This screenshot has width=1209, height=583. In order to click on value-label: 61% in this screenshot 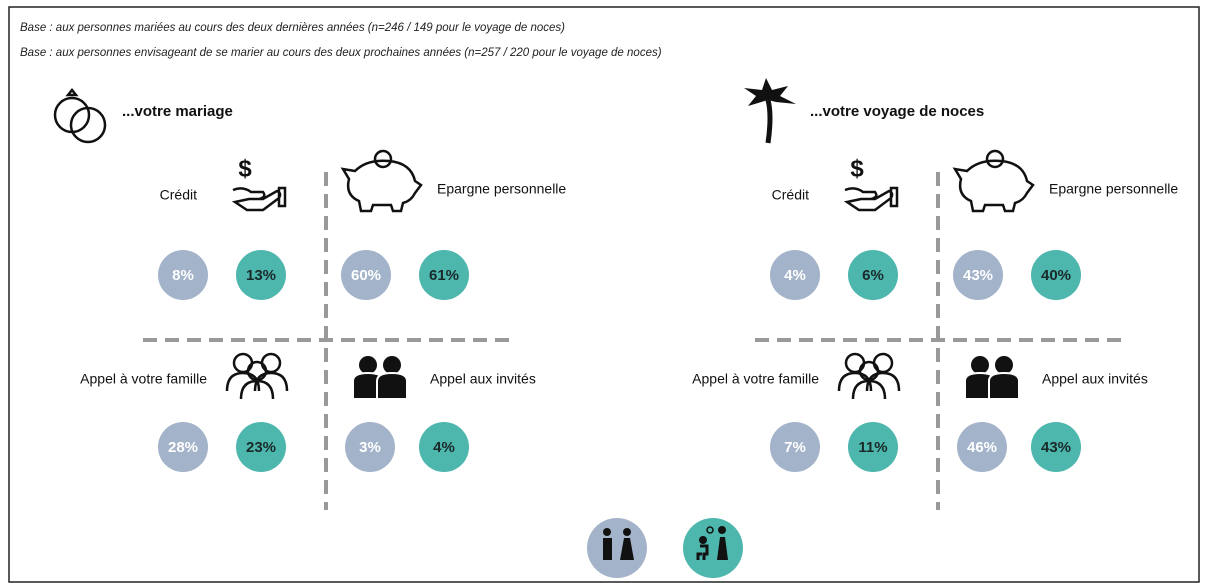, I will do `click(444, 275)`.